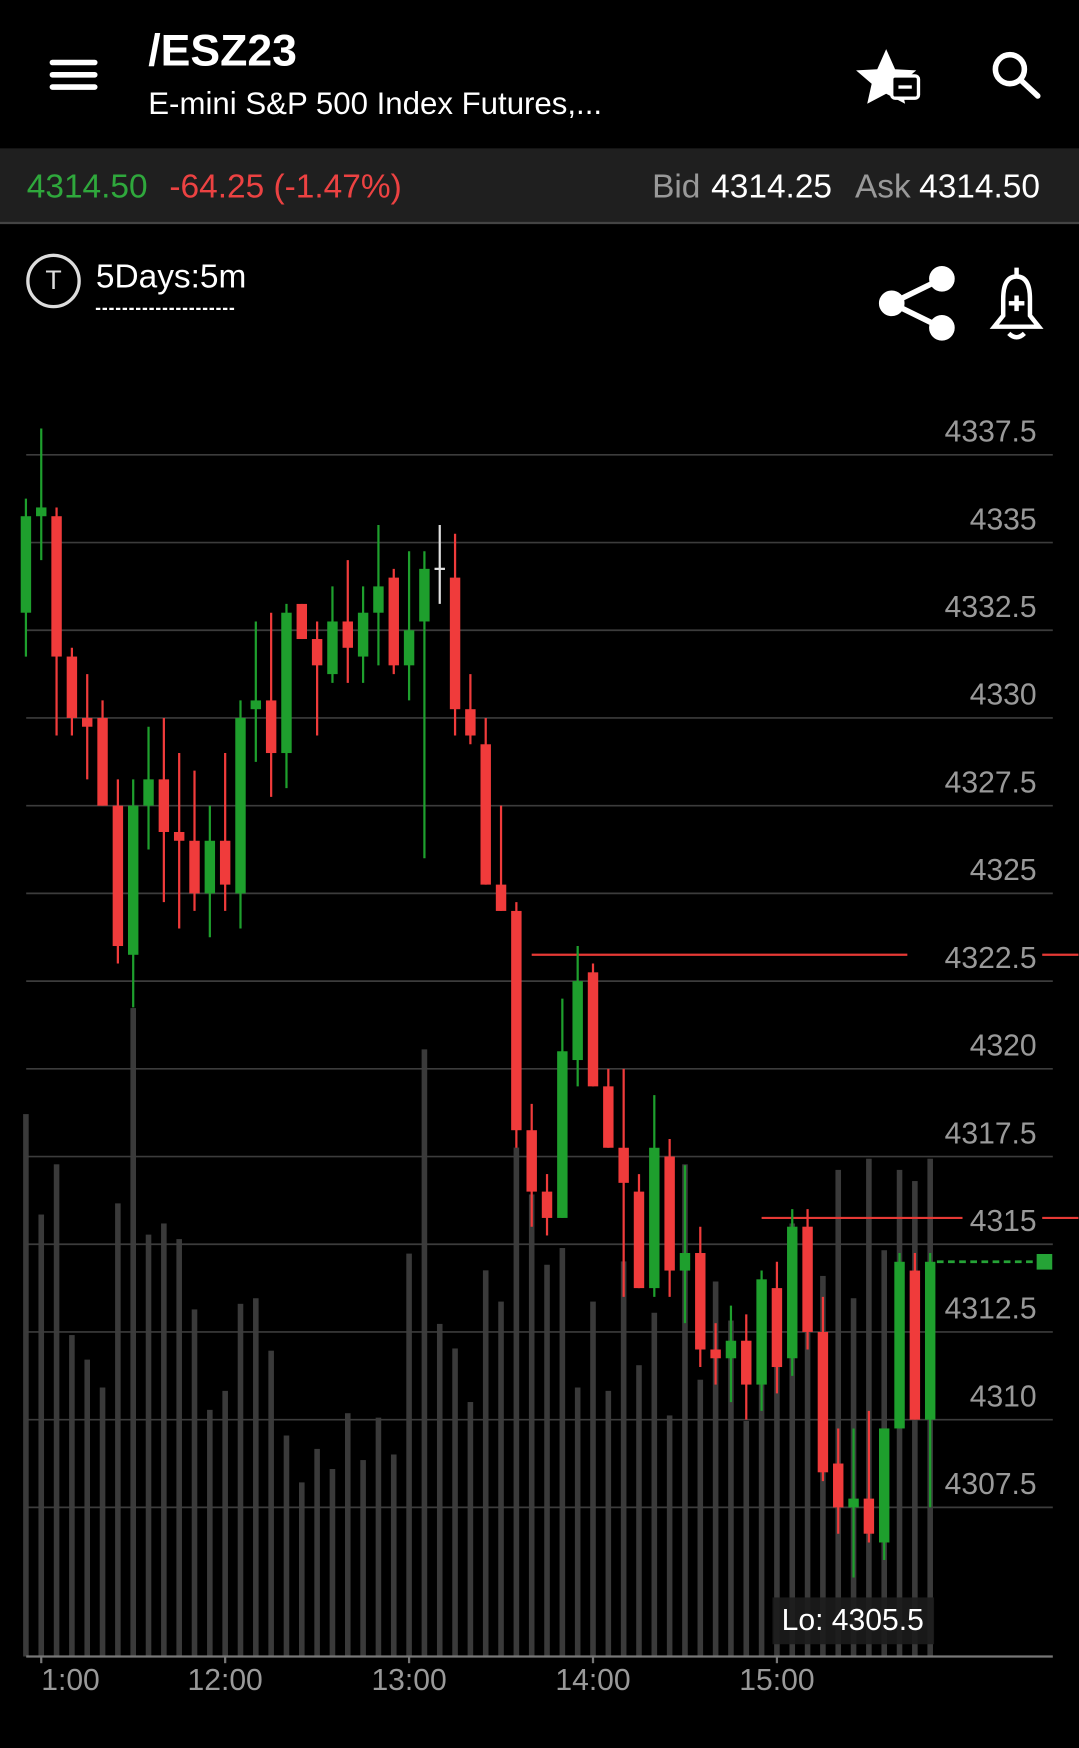  What do you see at coordinates (991, 1133) in the screenshot?
I see `y-tick-label: 4317.5` at bounding box center [991, 1133].